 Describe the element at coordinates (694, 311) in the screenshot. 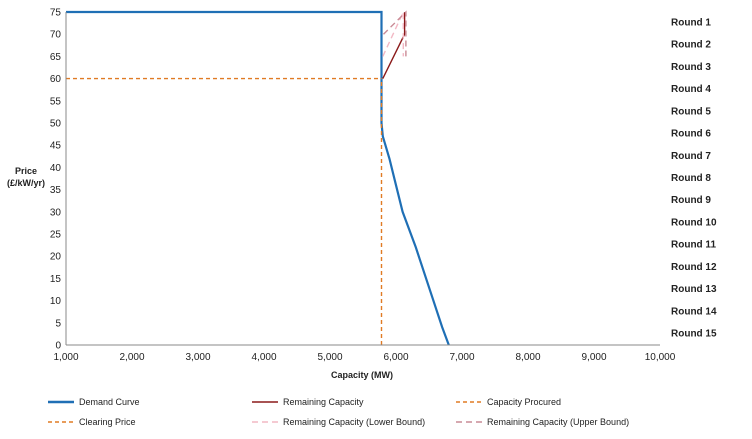

I see `round-label: Round 14` at that location.